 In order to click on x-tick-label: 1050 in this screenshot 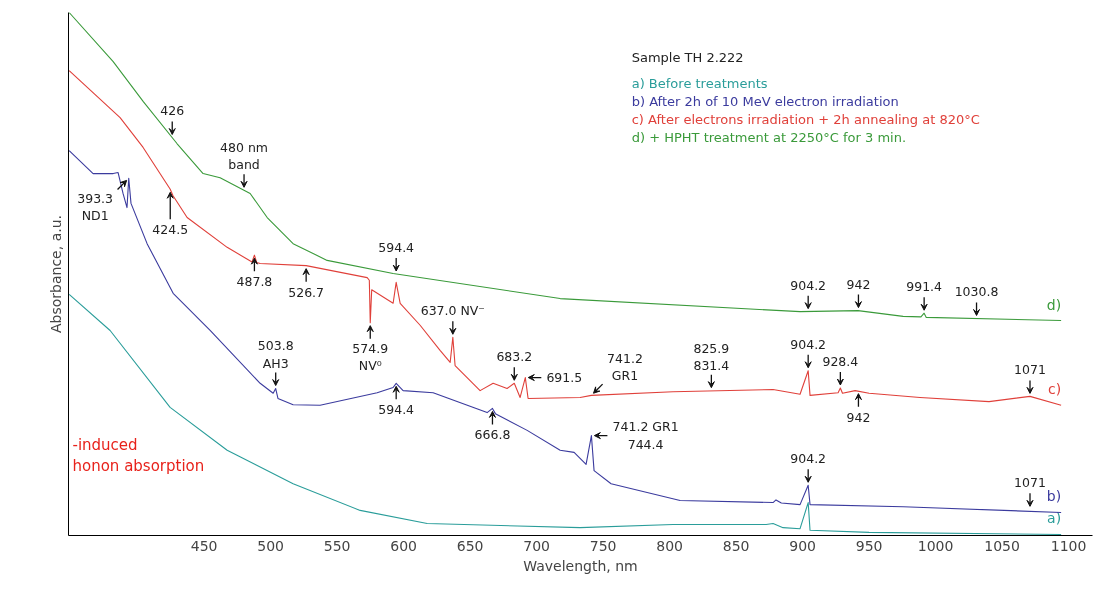, I will do `click(1002, 545)`.